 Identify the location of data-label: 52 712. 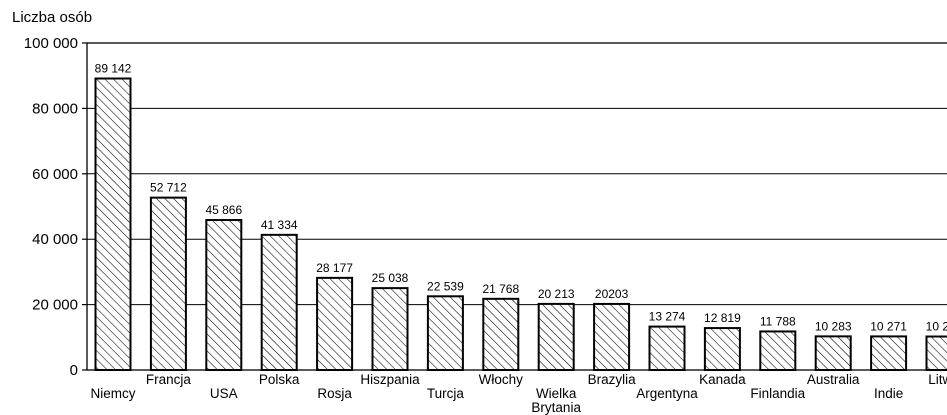
(168, 188).